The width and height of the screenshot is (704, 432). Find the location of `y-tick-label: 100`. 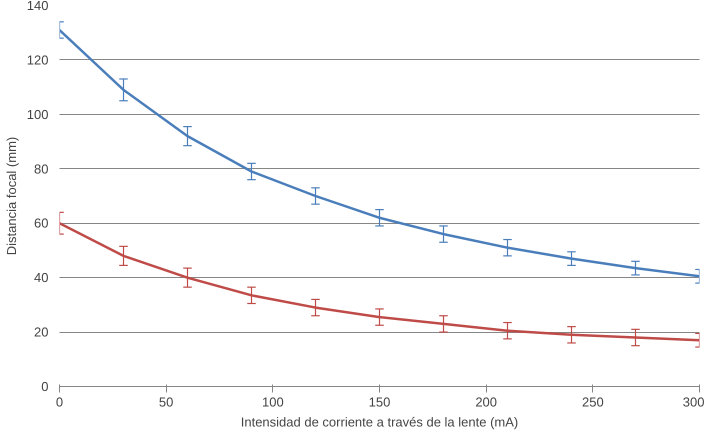

y-tick-label: 100 is located at coordinates (37, 114).